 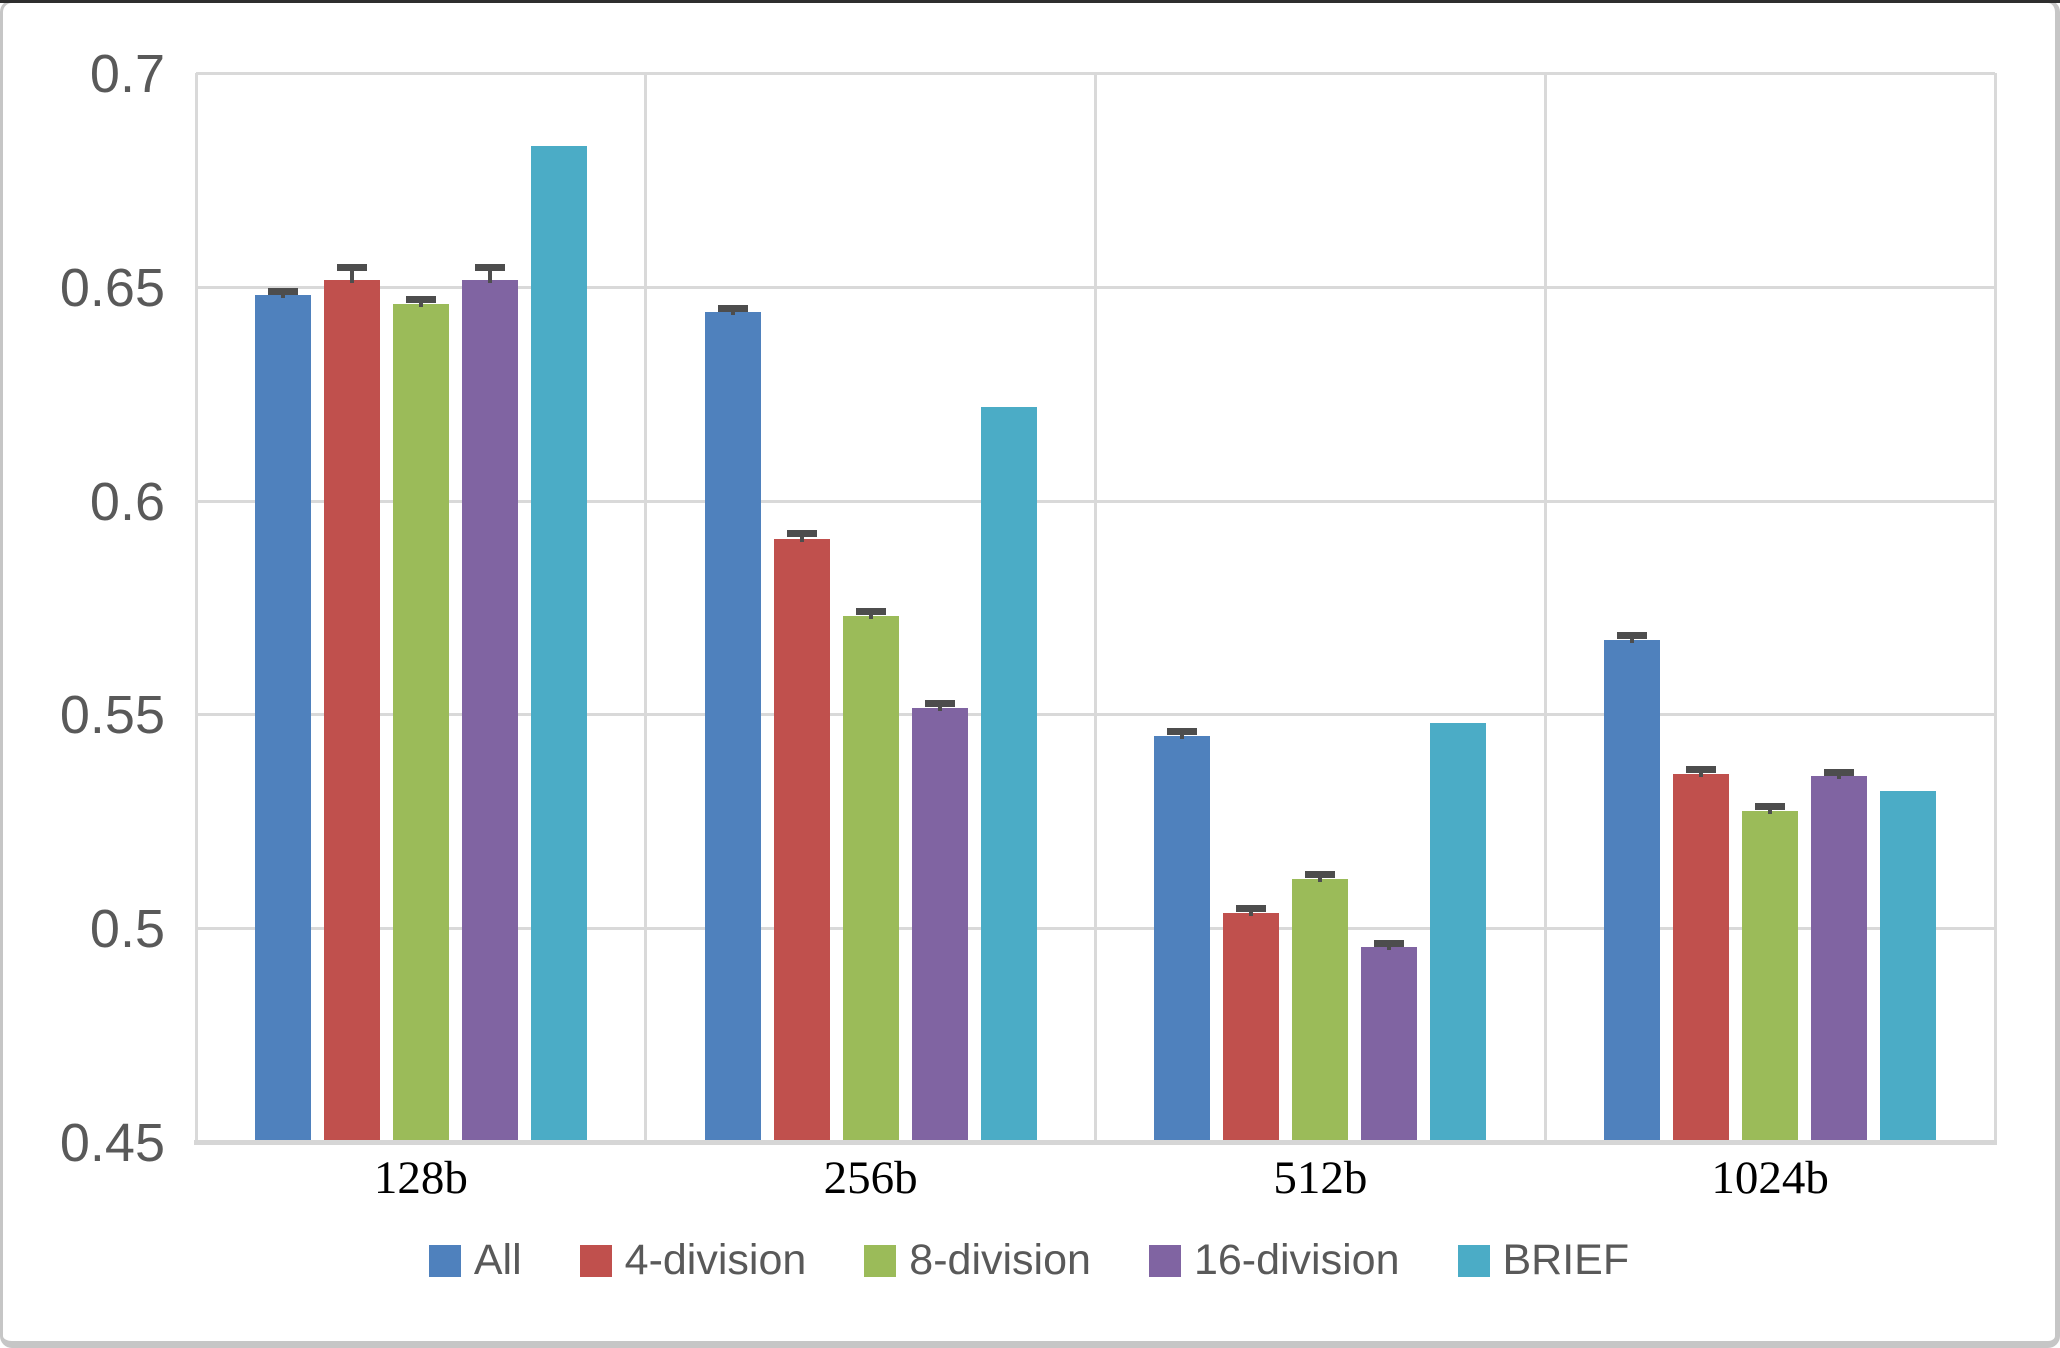 What do you see at coordinates (1182, 938) in the screenshot?
I see `bar-all-512b` at bounding box center [1182, 938].